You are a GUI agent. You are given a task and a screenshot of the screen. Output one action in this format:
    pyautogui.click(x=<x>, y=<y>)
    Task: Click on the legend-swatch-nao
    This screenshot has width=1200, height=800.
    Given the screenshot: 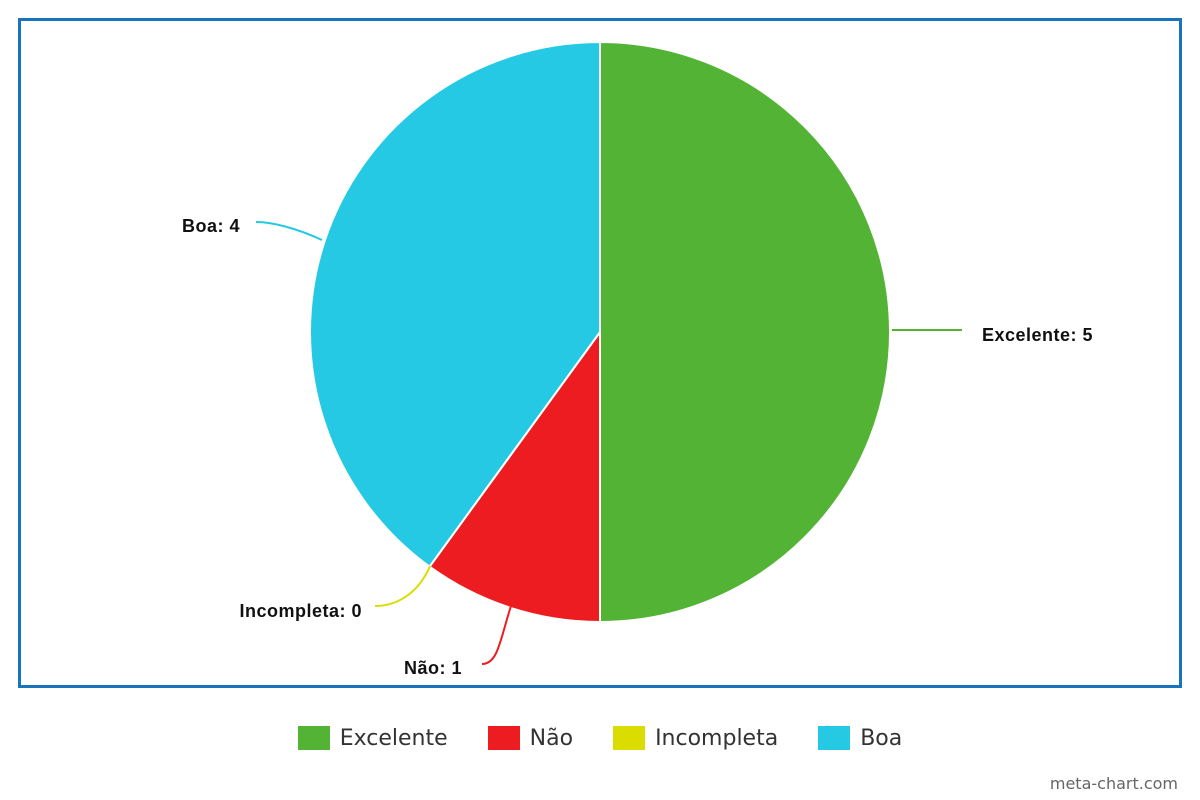 What is the action you would take?
    pyautogui.click(x=503, y=738)
    